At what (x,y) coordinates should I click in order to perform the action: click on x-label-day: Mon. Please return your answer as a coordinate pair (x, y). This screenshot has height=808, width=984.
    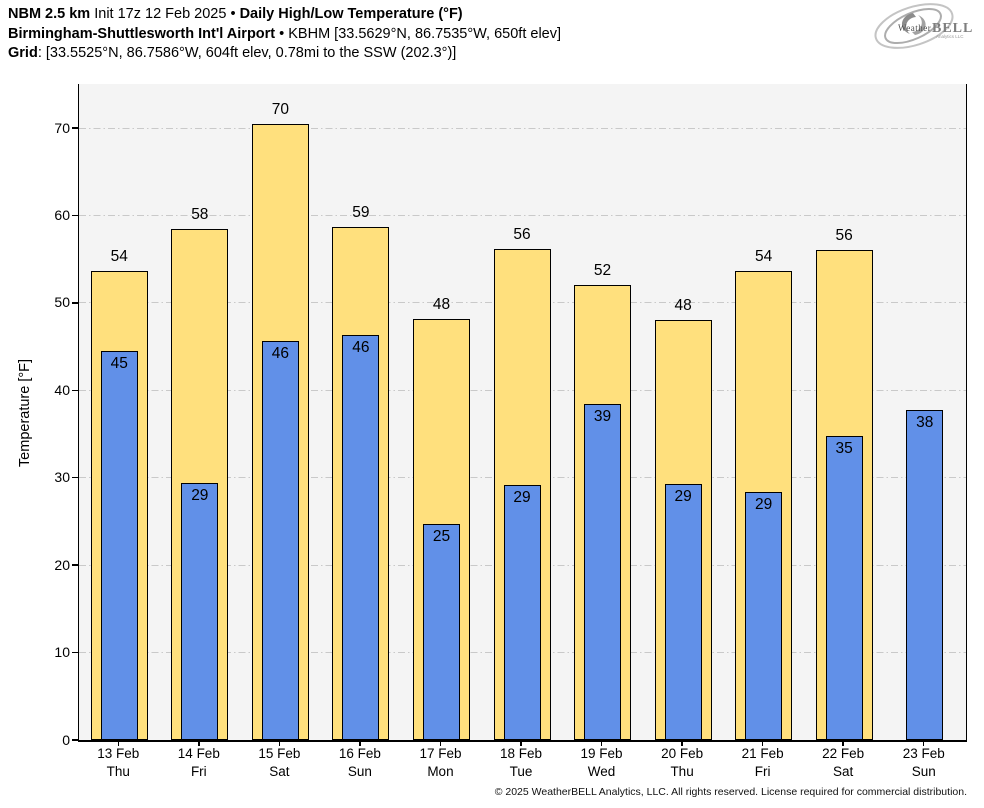
    Looking at the image, I should click on (440, 771).